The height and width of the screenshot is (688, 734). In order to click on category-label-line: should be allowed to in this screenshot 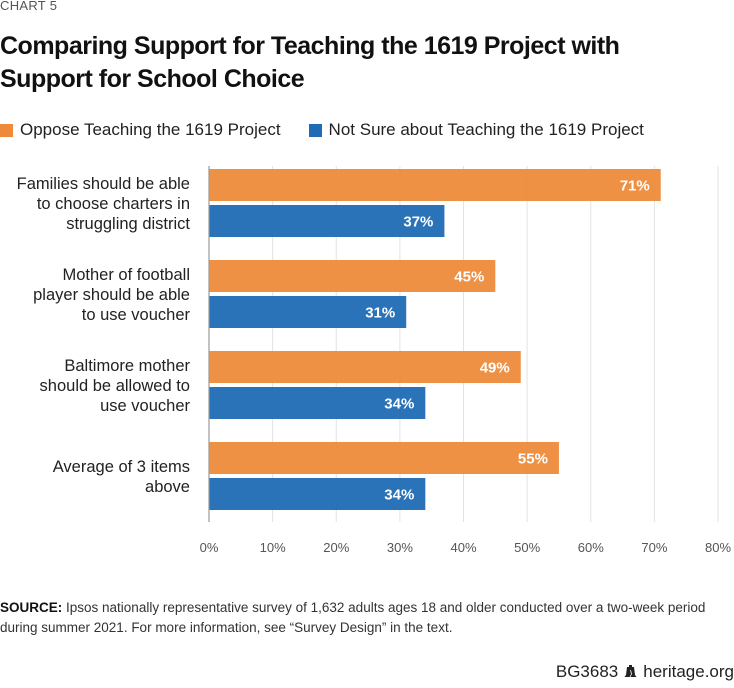, I will do `click(115, 386)`.